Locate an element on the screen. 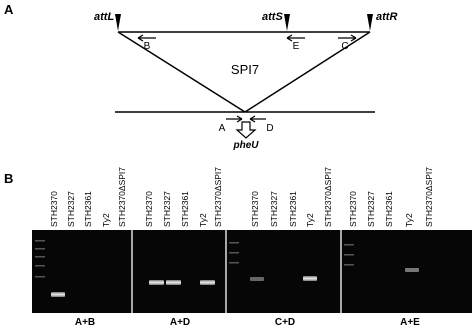 The width and height of the screenshot is (474, 330). site-label: attL is located at coordinates (104, 17).